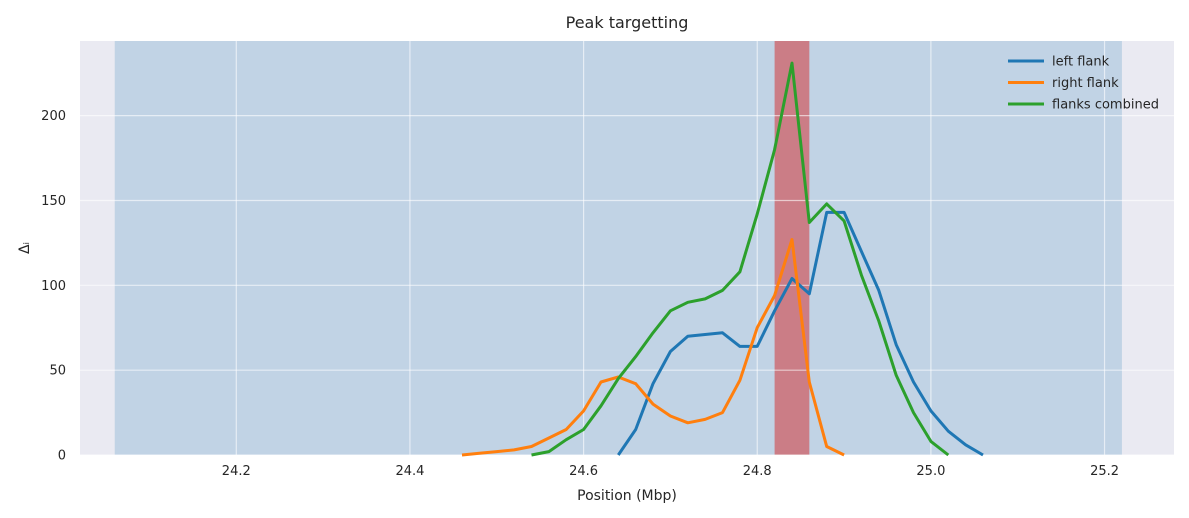  Describe the element at coordinates (53, 286) in the screenshot. I see `y-tick-label: 100` at that location.